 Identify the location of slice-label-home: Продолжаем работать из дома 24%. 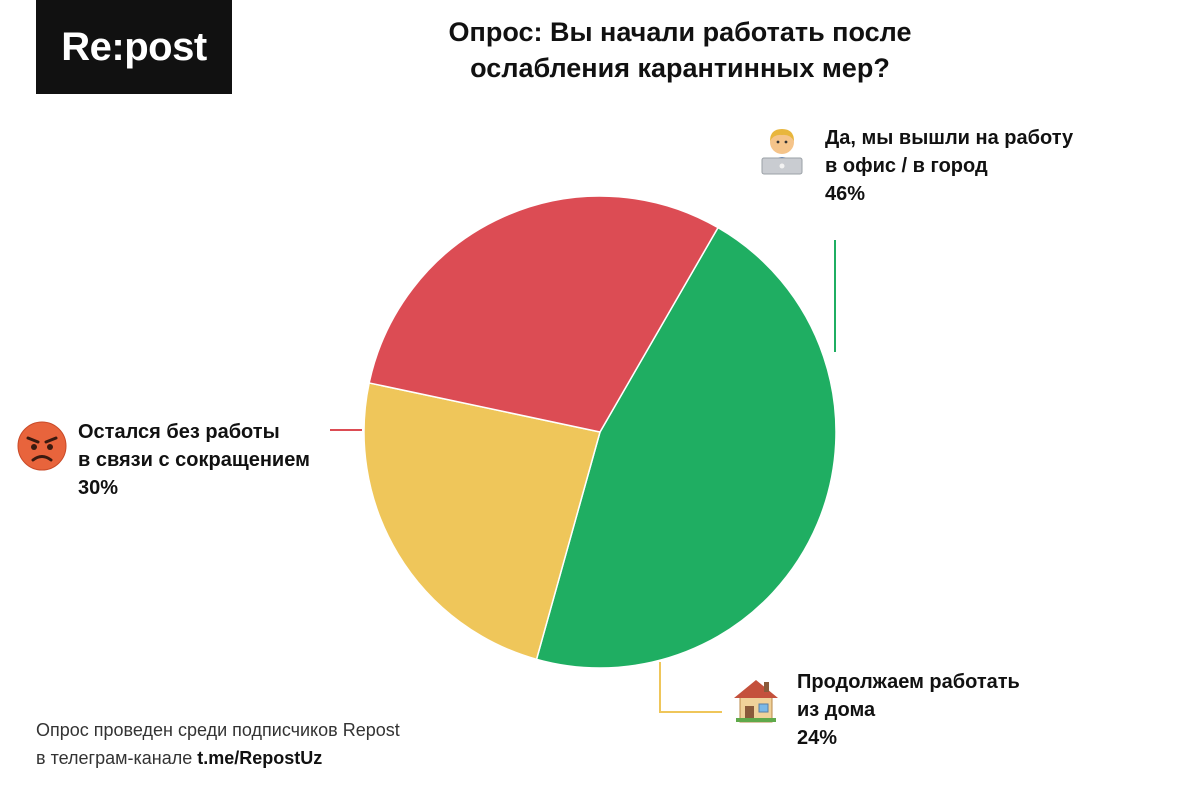
(908, 710).